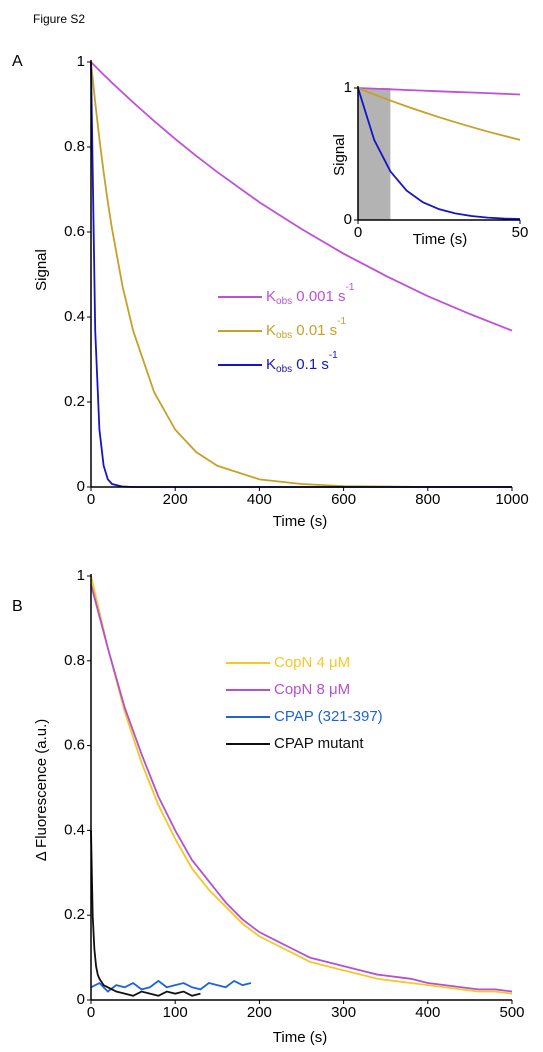  What do you see at coordinates (17, 61) in the screenshot?
I see `panel-label: A` at bounding box center [17, 61].